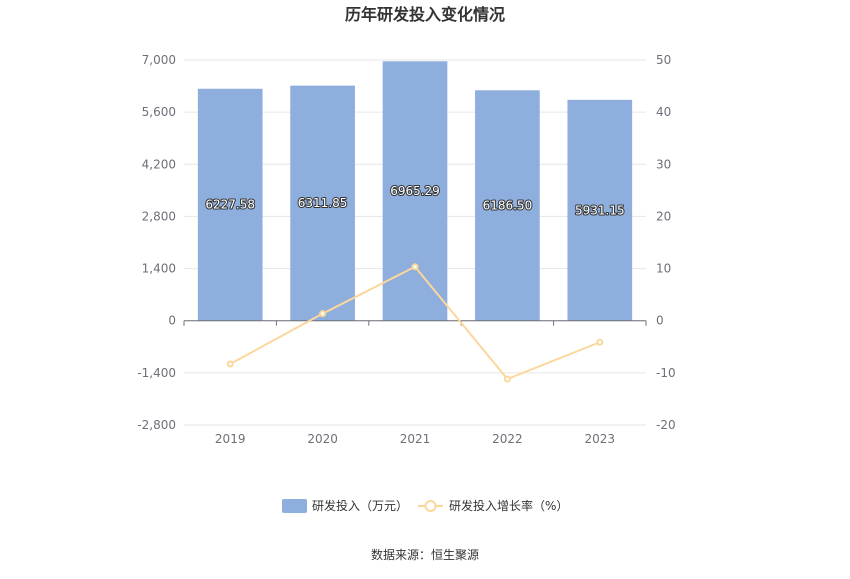  Describe the element at coordinates (425, 554) in the screenshot. I see `source-text: 数据来源：恒生聚源` at that location.